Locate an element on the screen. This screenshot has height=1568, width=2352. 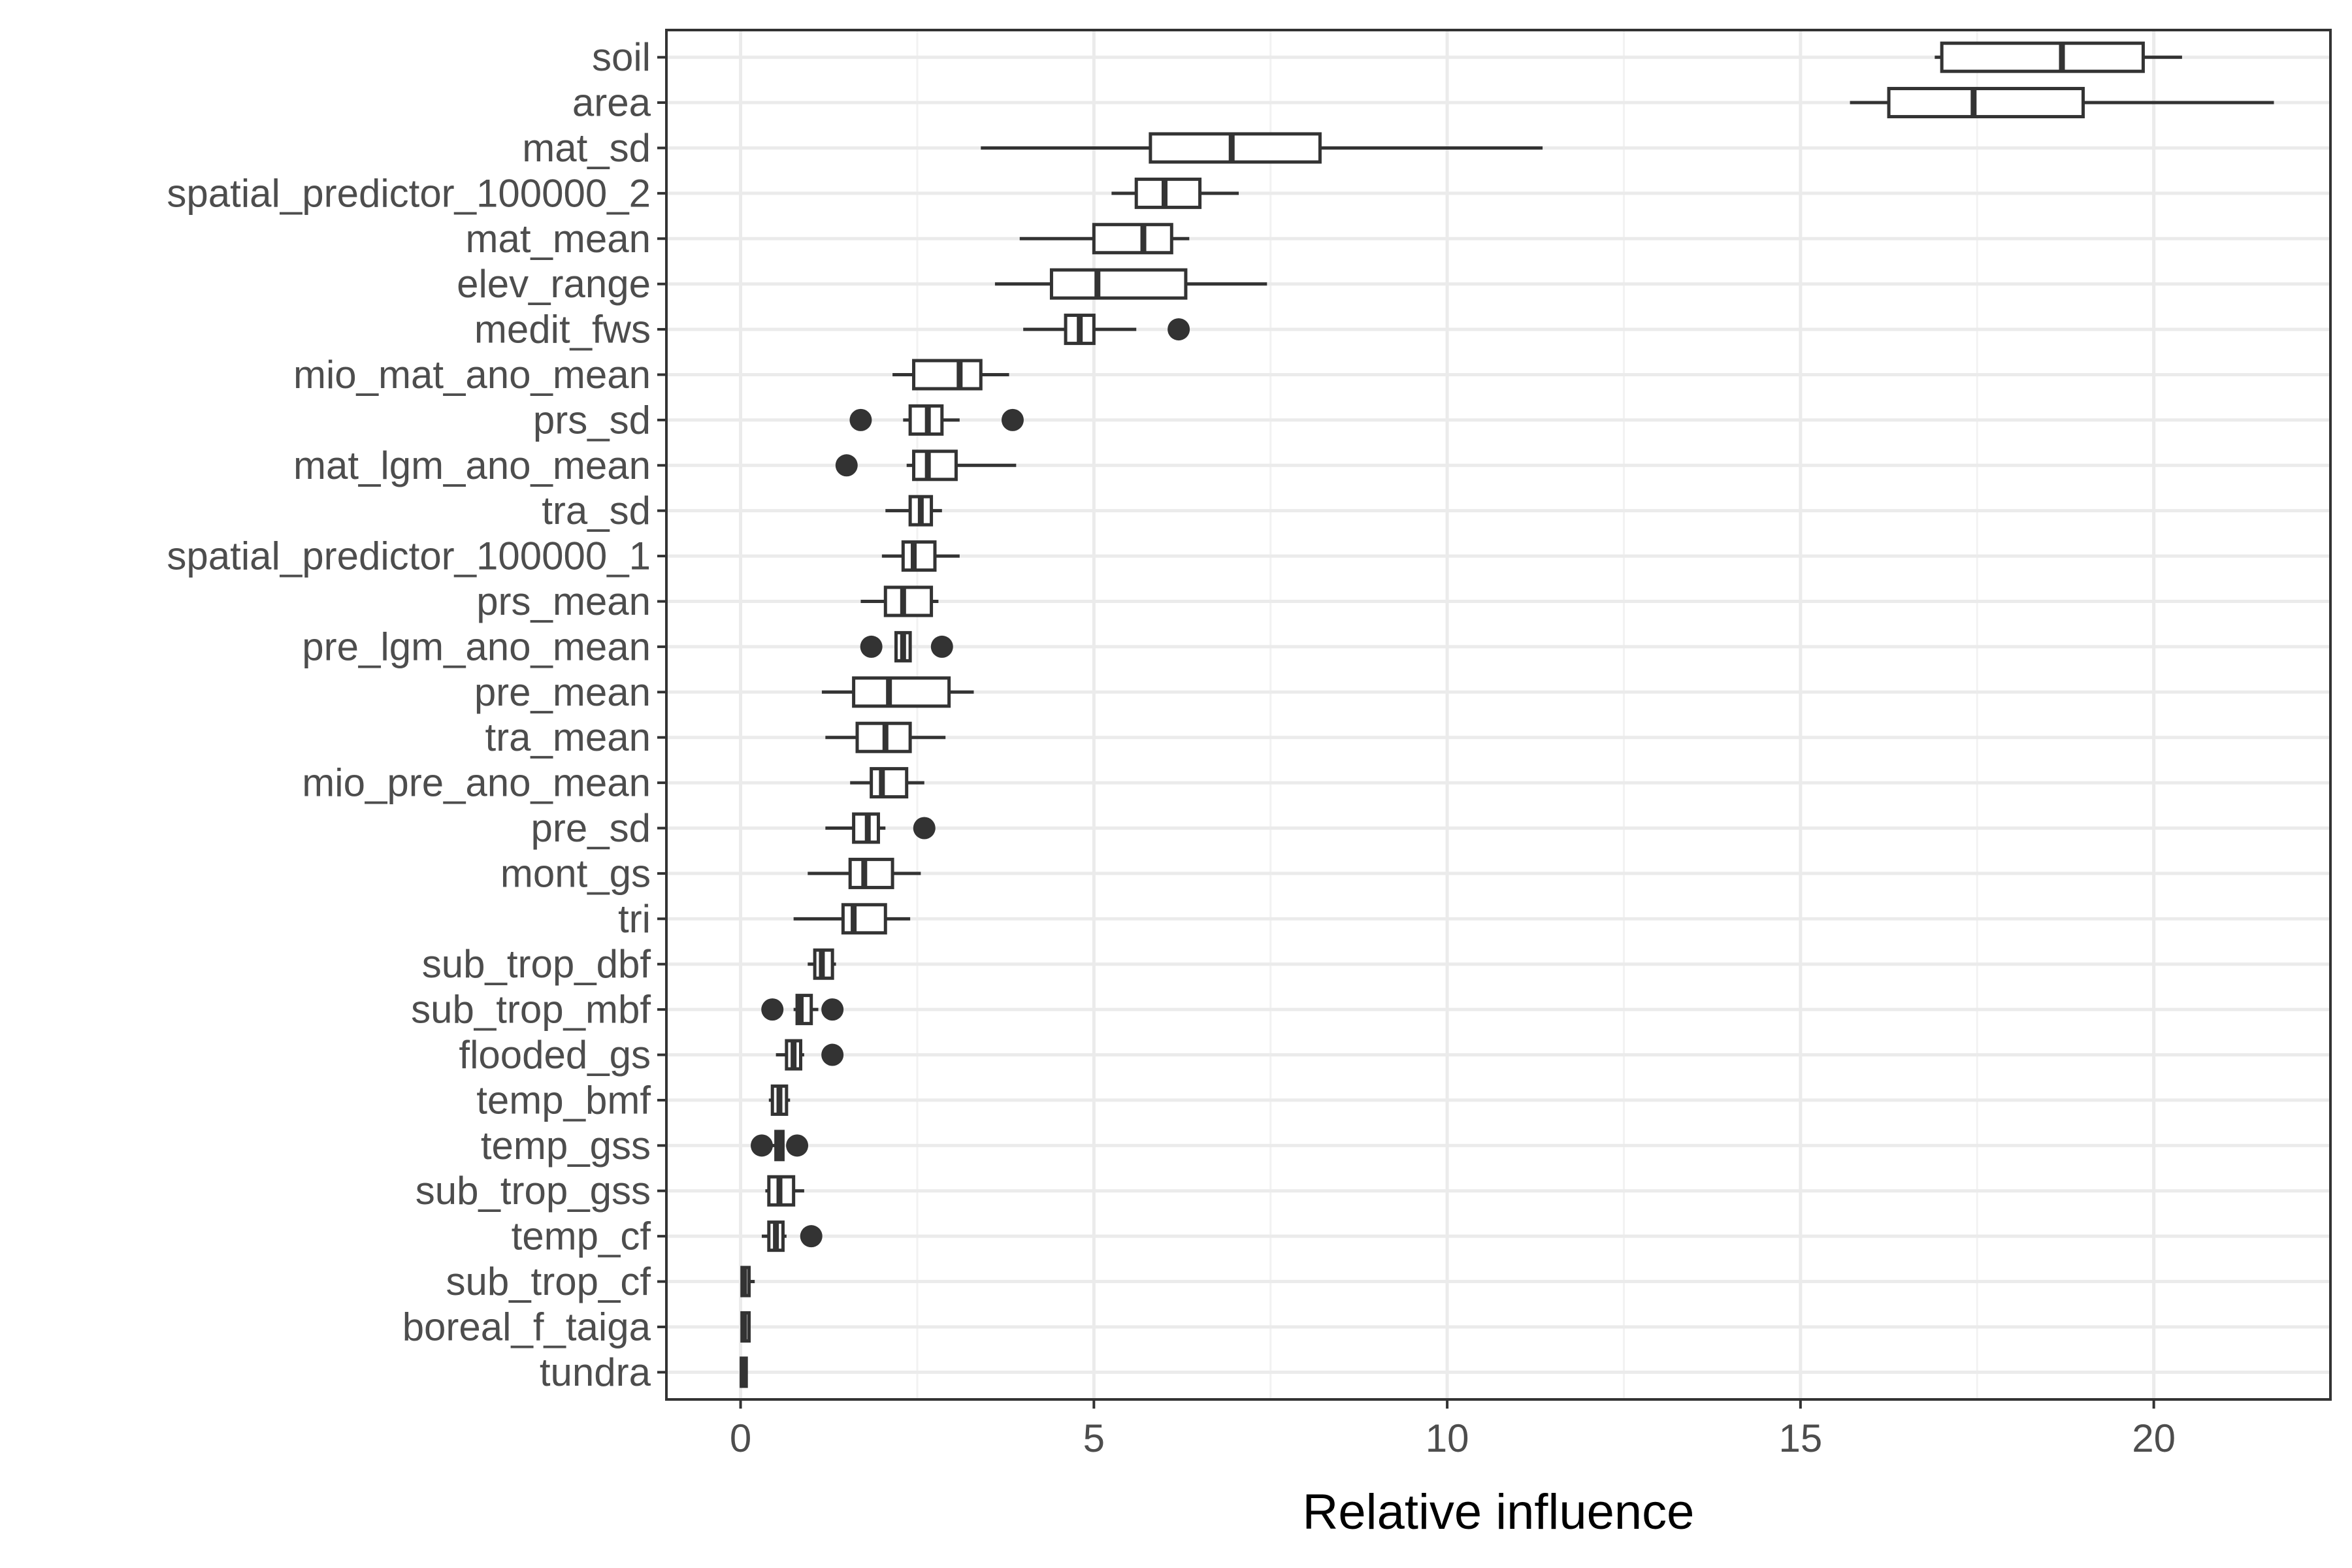
y-tick-label: prs_sd is located at coordinates (592, 420).